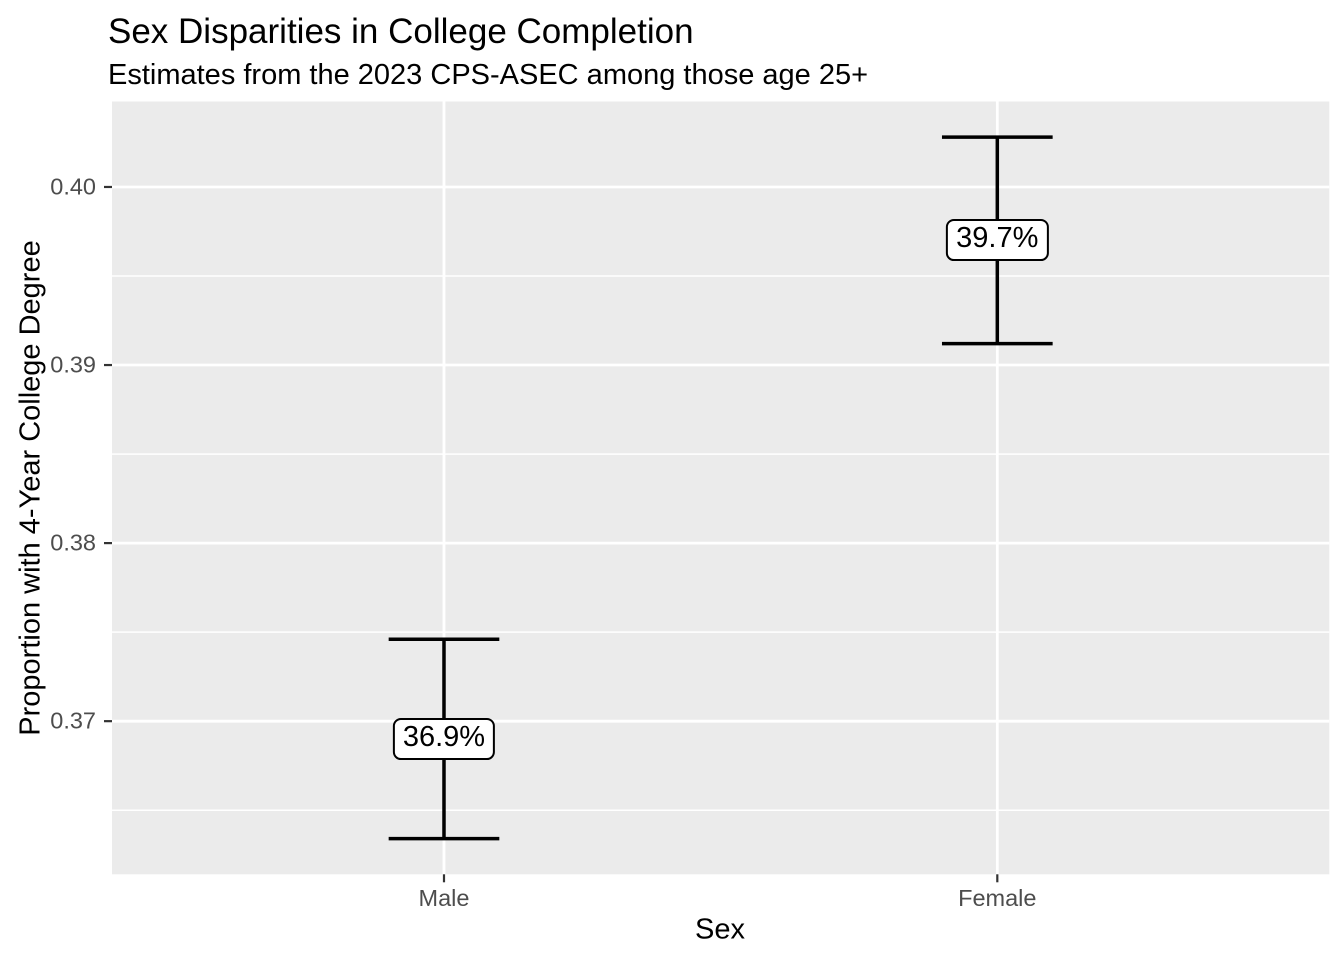  I want to click on x-axis-title: Sex, so click(720, 929).